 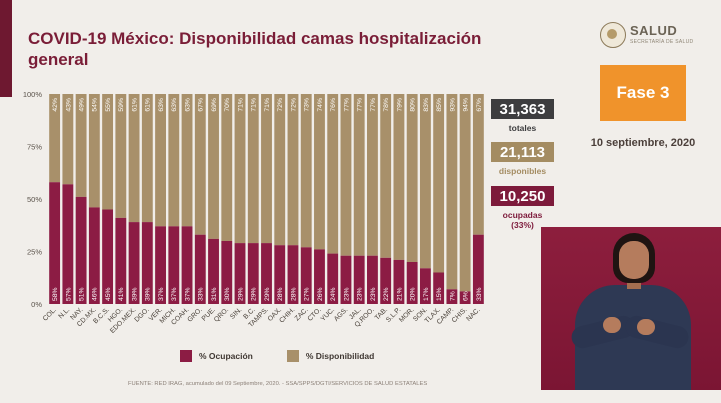 I want to click on logo-text: SALUD, so click(x=654, y=30).